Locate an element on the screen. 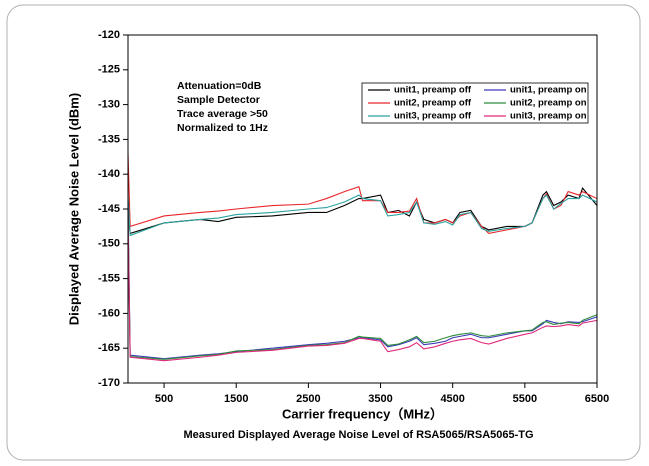  y-tick-label: -155 is located at coordinates (109, 279).